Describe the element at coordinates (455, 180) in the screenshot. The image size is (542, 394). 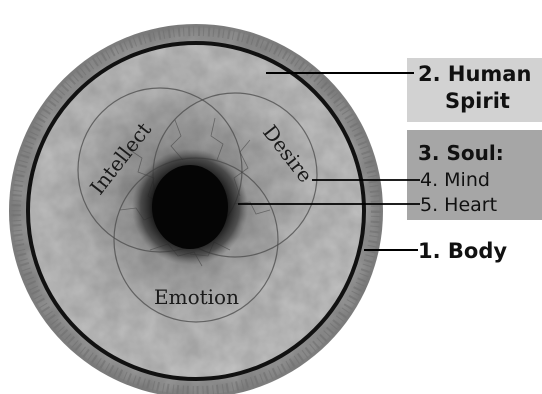
I see `mind-label: 4. Mind` at that location.